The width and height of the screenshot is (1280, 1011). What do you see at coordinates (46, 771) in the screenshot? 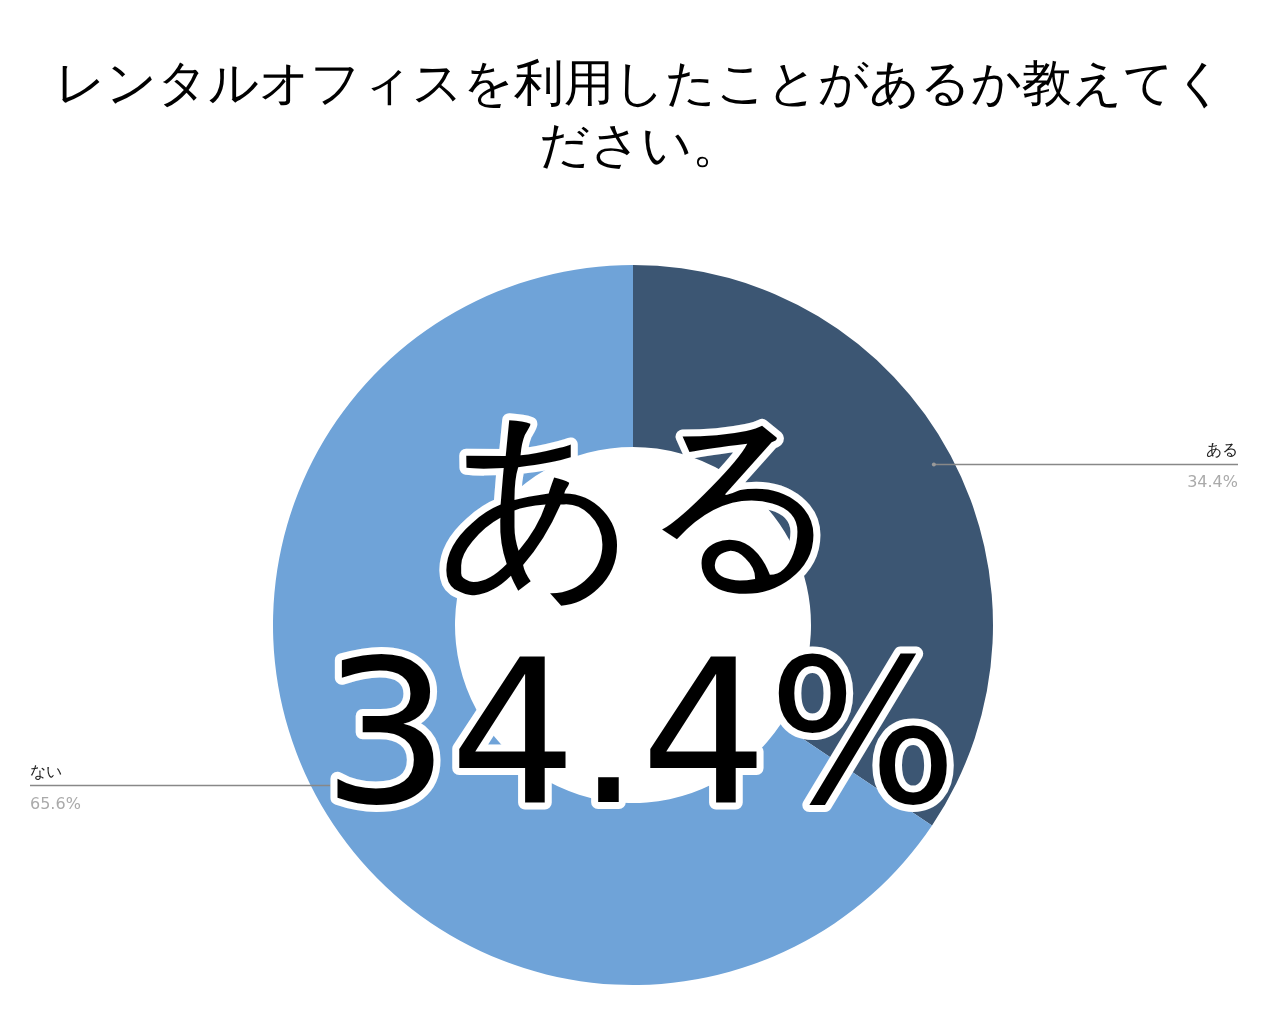
I see `slice-label: ない` at bounding box center [46, 771].